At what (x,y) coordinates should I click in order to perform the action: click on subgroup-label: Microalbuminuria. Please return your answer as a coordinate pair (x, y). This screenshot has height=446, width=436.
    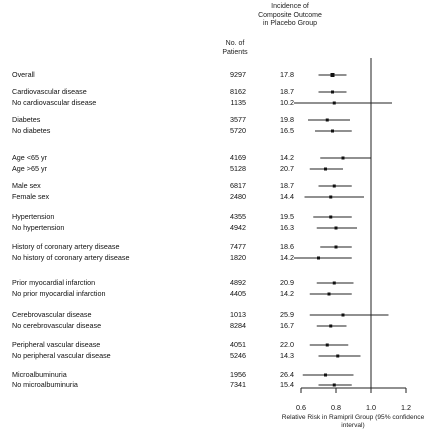
    Looking at the image, I should click on (39, 374).